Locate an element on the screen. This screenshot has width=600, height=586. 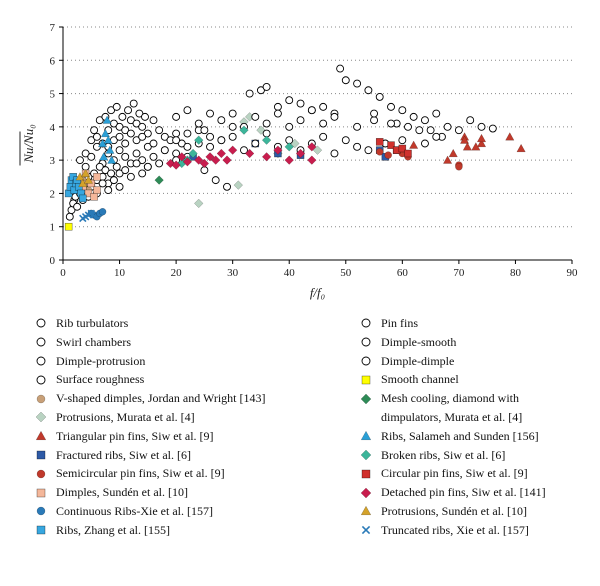
legend-label-left-1: Swirl chambers is located at coordinates (93, 341).